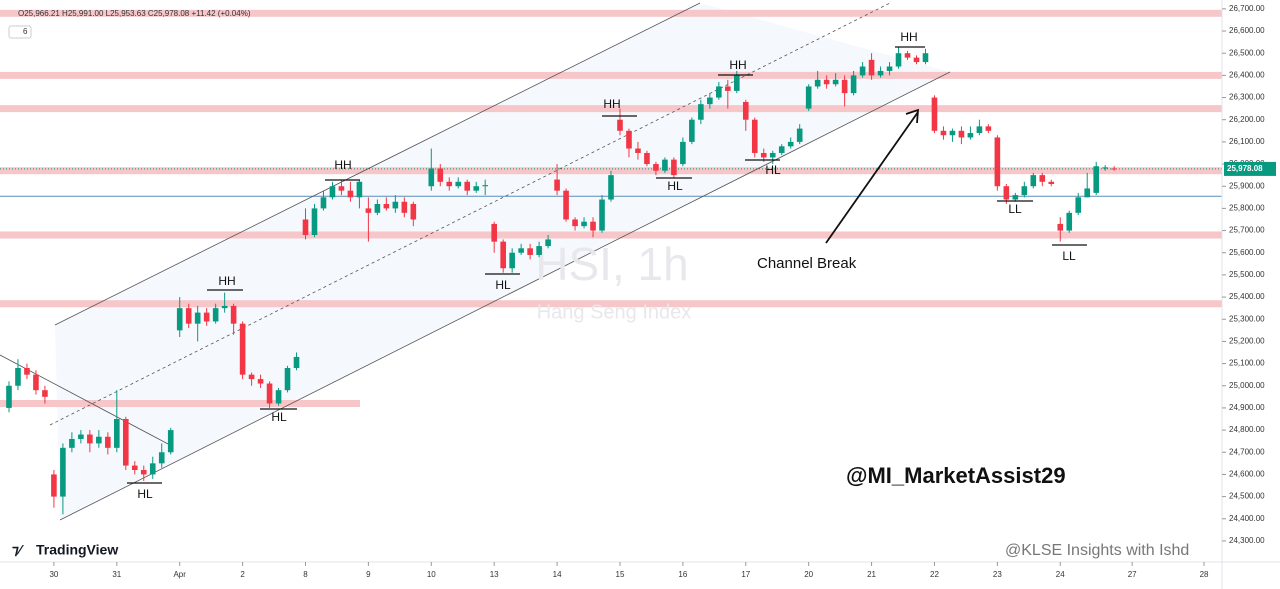  I want to click on y-tick-label: 25,600.00, so click(1247, 252).